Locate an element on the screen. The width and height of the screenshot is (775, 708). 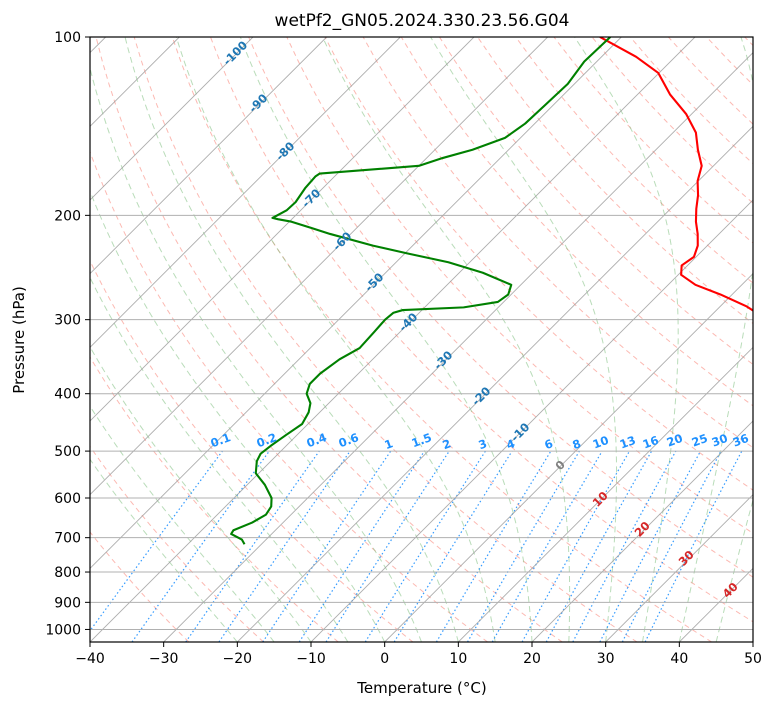
x-tick-label: −10 is located at coordinates (311, 659).